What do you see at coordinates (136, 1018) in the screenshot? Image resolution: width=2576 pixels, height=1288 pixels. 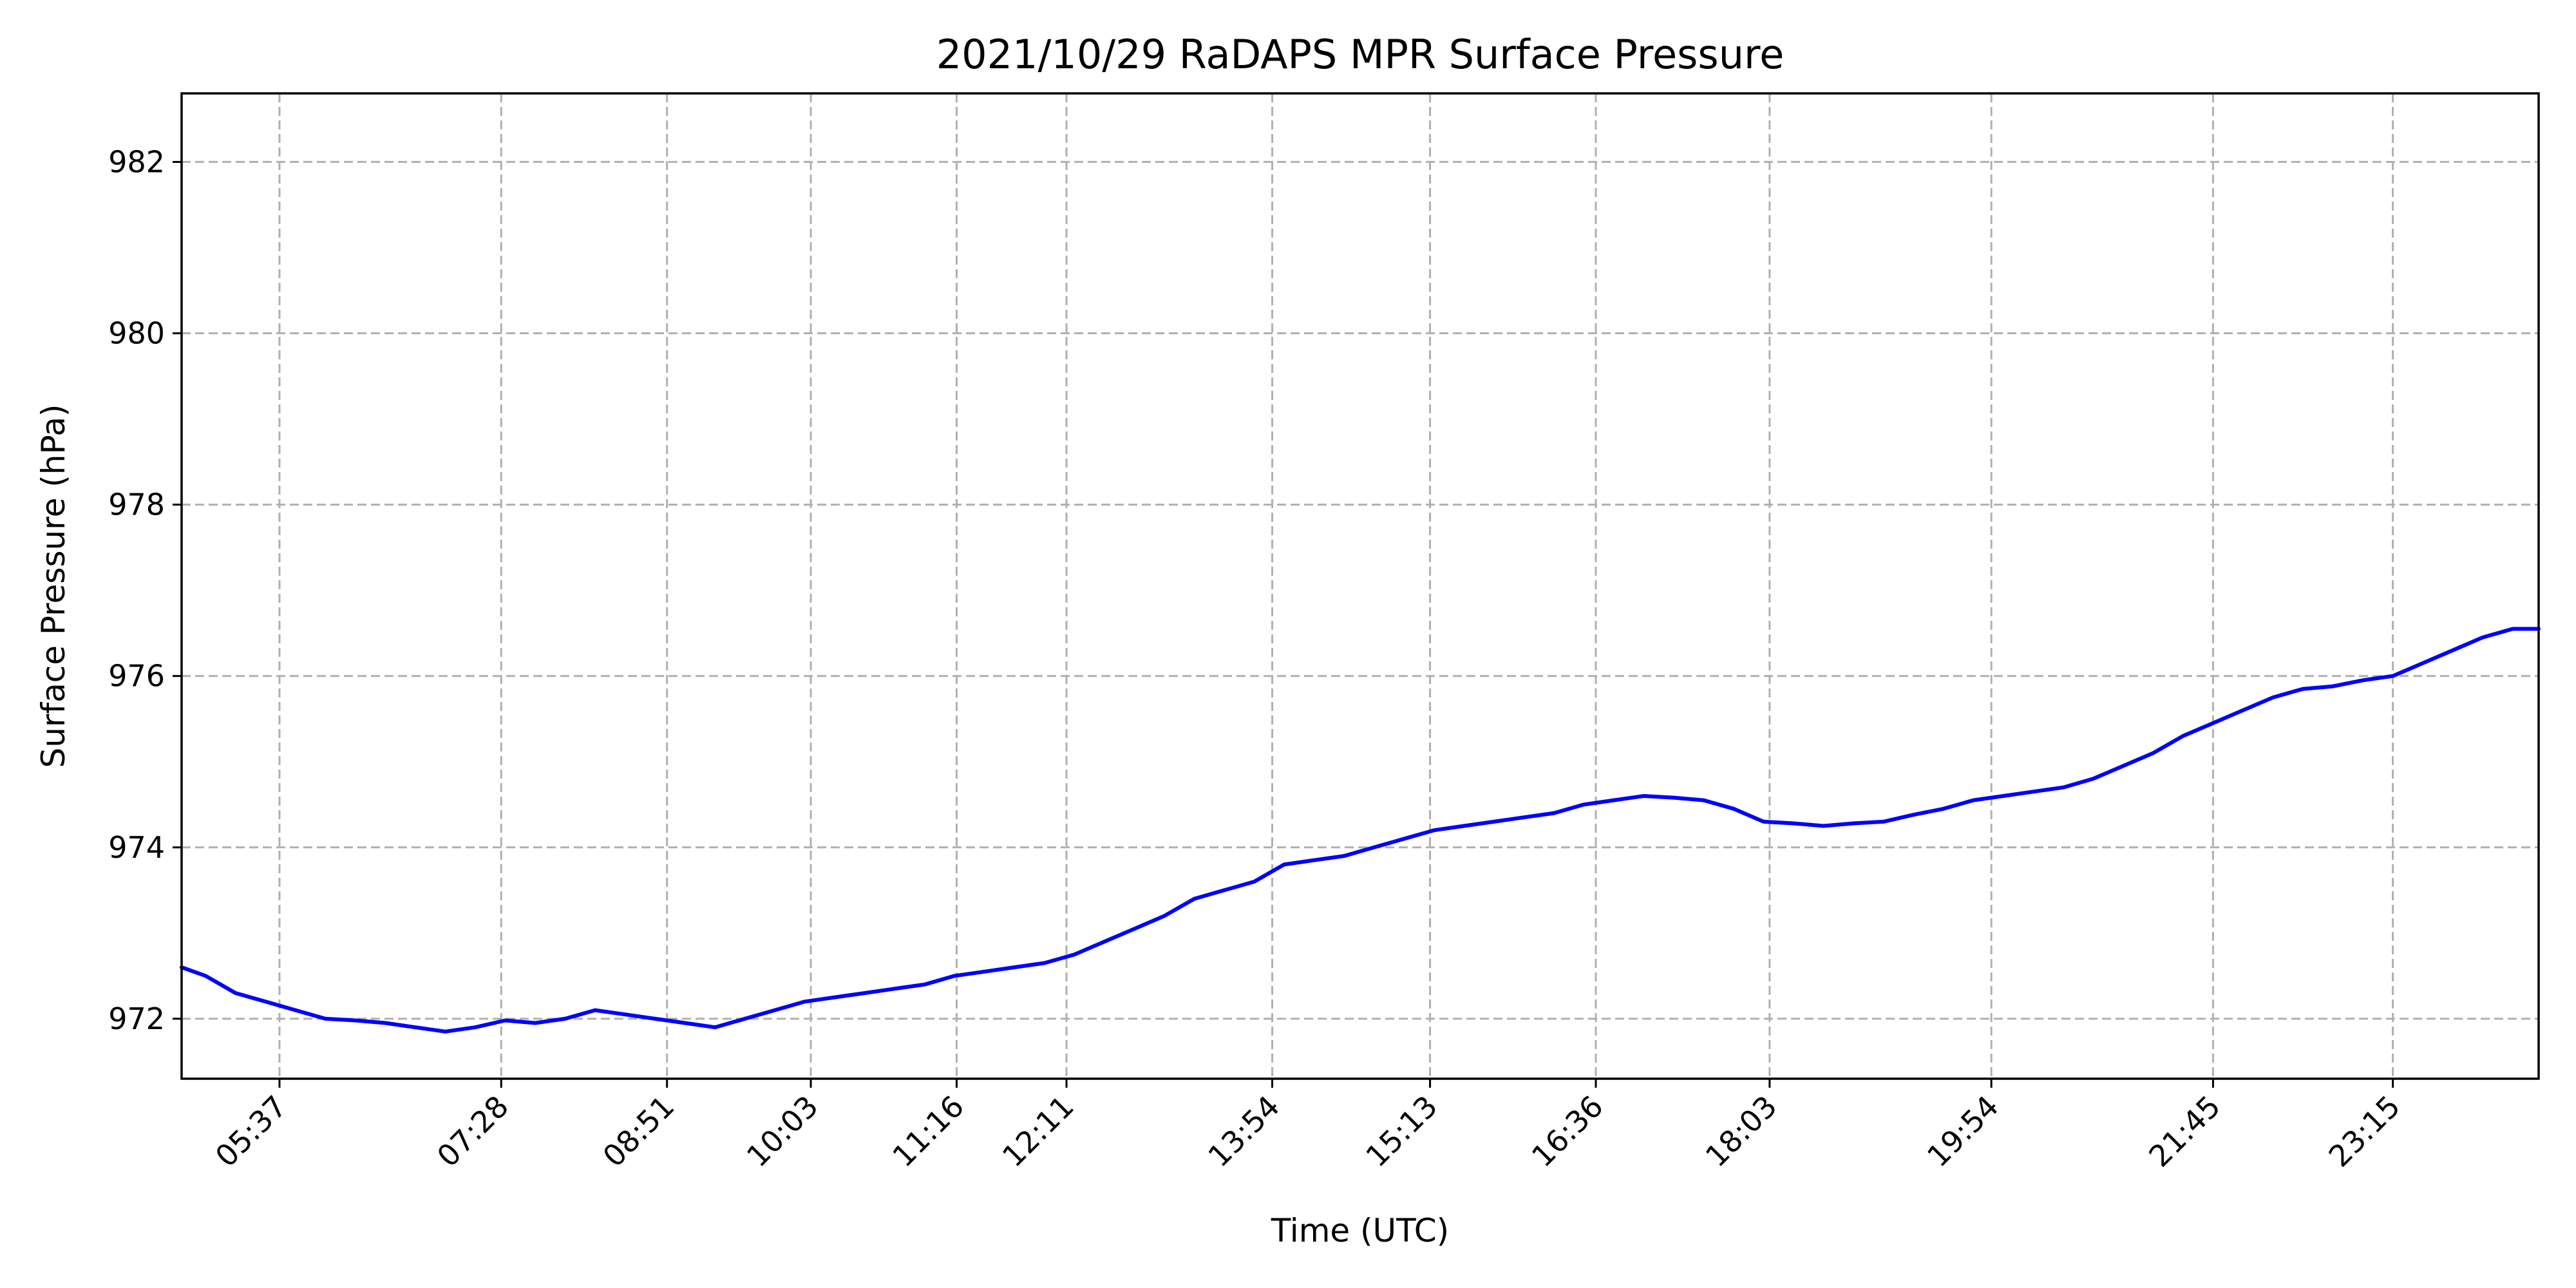 I see `y-tick-label: 972` at bounding box center [136, 1018].